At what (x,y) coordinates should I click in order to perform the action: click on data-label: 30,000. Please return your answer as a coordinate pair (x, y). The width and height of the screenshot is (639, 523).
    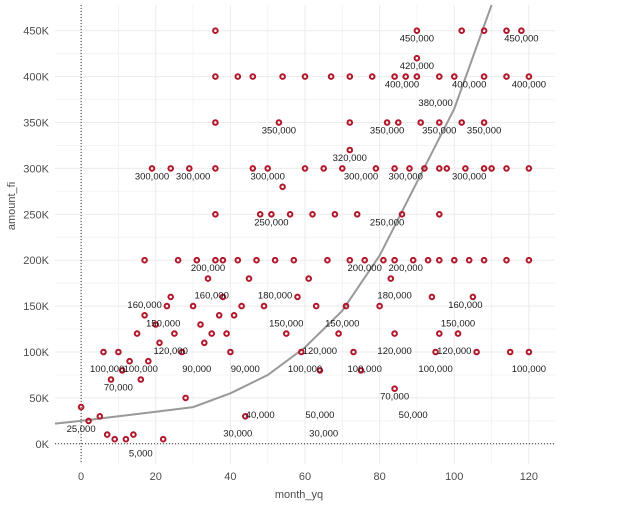
    Looking at the image, I should click on (323, 433).